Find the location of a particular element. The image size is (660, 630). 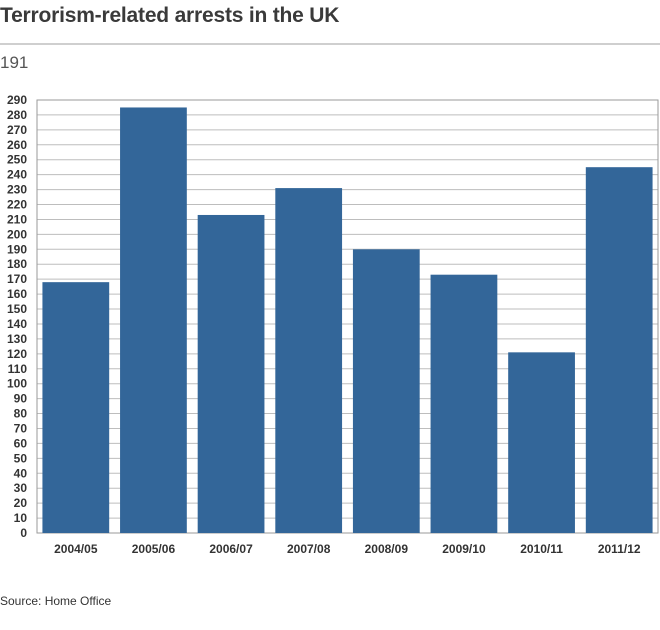

y-tick-label: 270 is located at coordinates (17, 130).